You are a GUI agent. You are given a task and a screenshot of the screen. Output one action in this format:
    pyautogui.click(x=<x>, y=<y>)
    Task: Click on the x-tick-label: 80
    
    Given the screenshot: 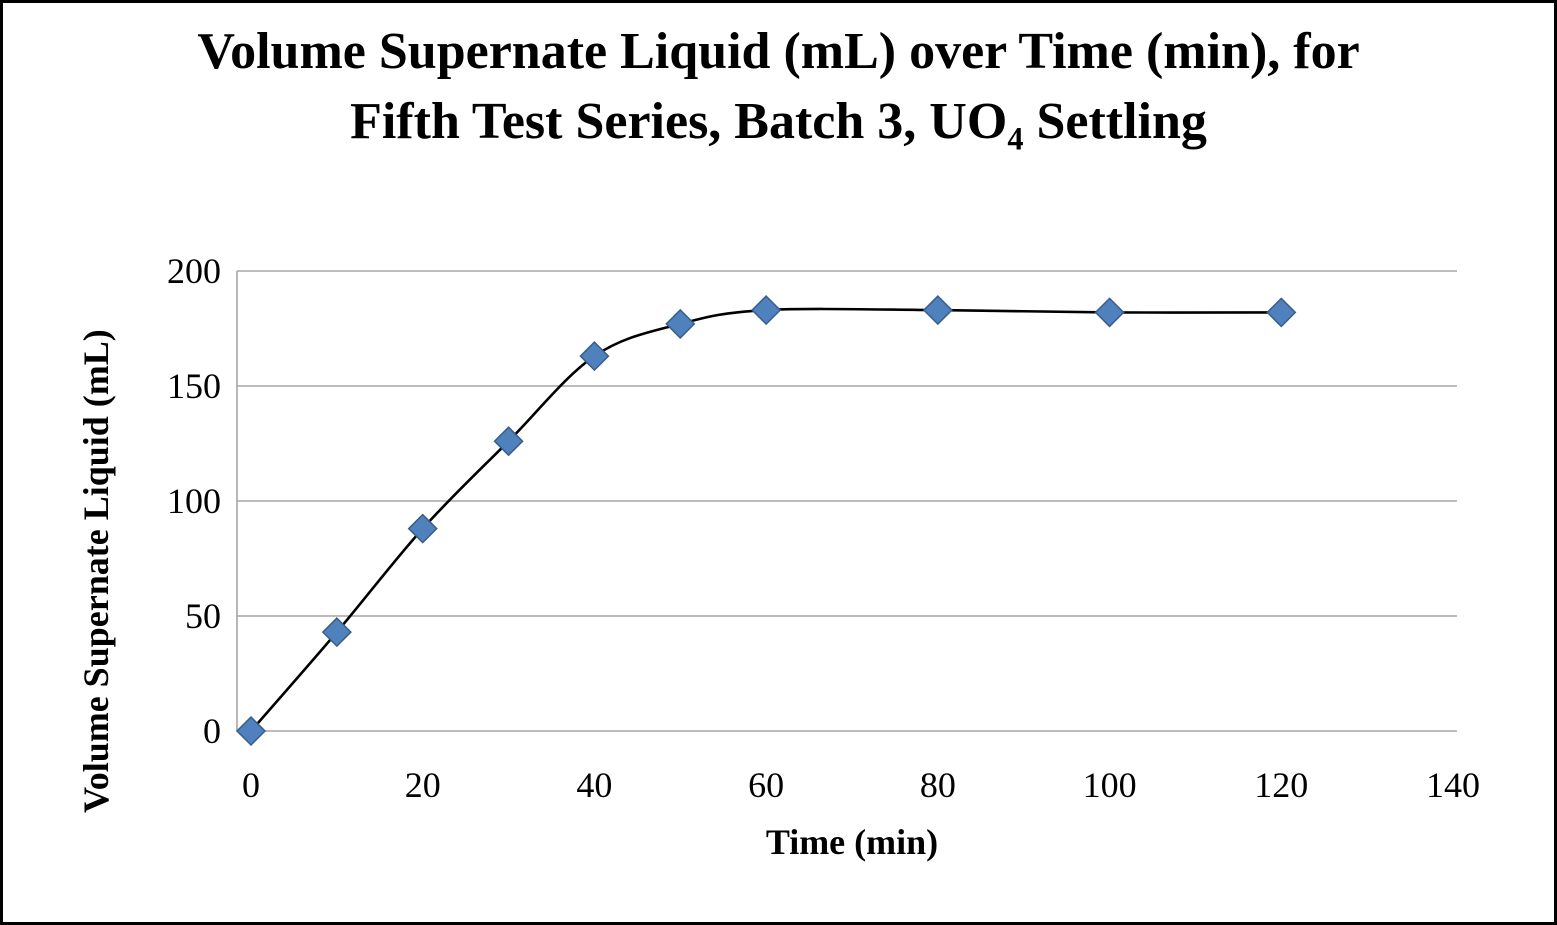 What is the action you would take?
    pyautogui.click(x=938, y=785)
    